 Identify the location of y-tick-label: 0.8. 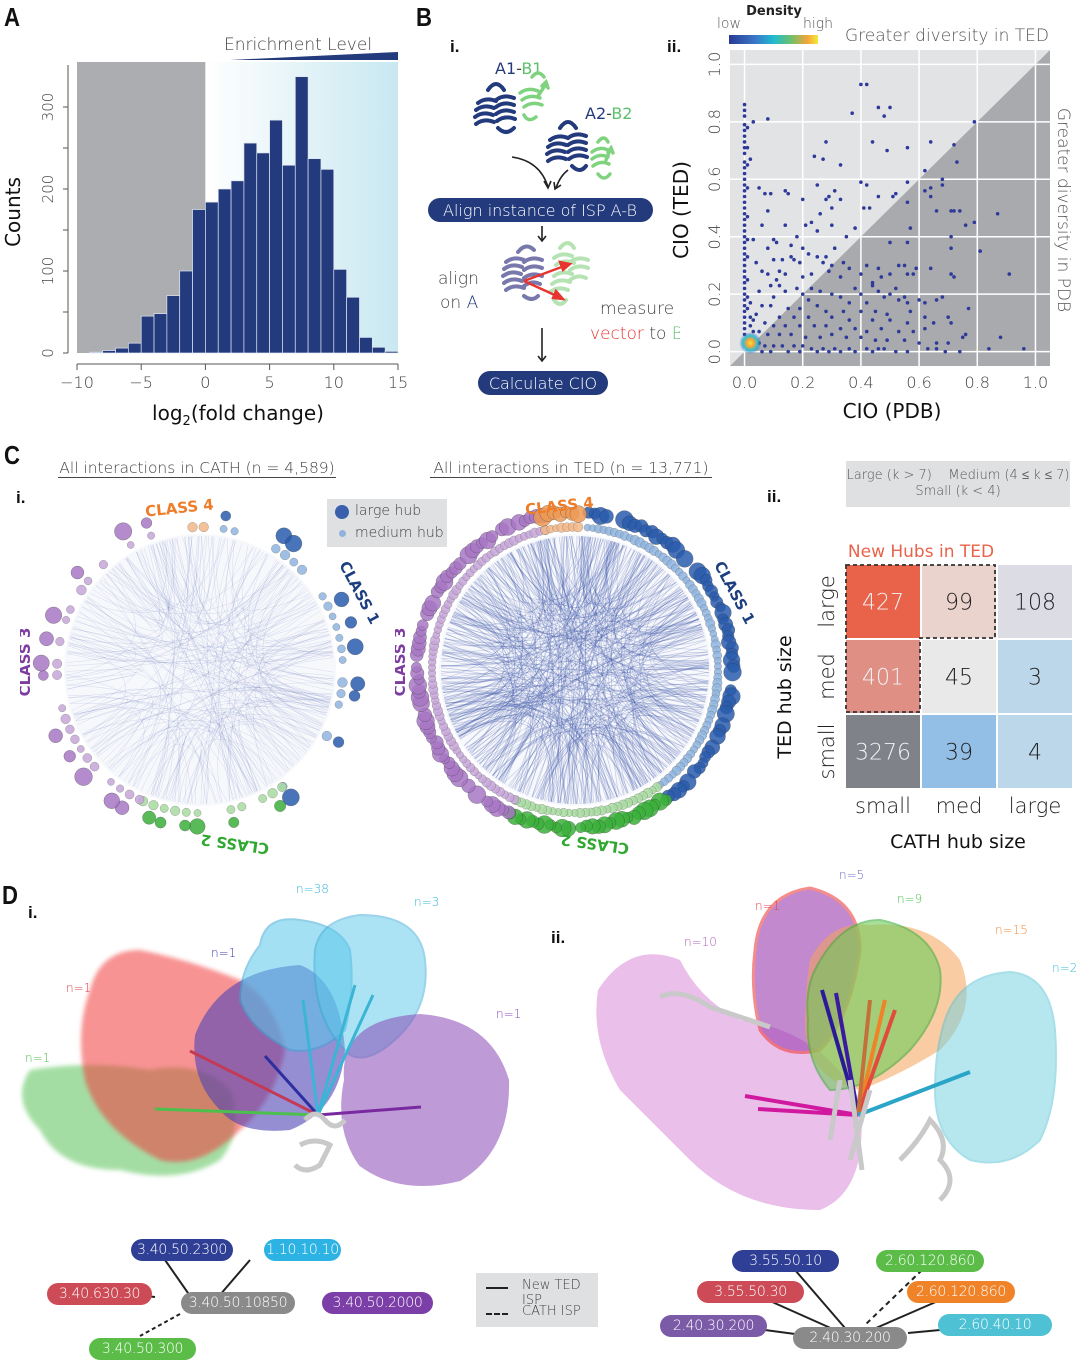
(714, 121).